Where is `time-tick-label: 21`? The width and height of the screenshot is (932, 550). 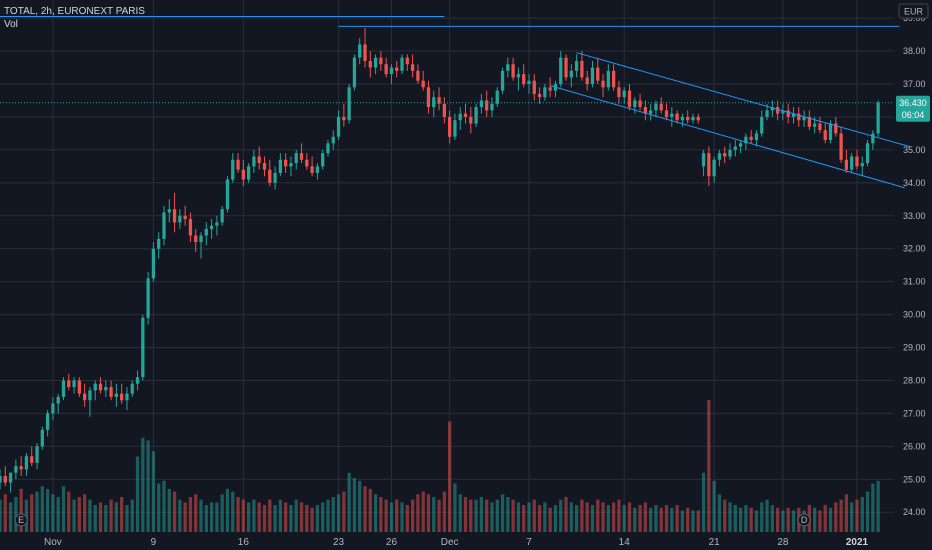 time-tick-label: 21 is located at coordinates (715, 542).